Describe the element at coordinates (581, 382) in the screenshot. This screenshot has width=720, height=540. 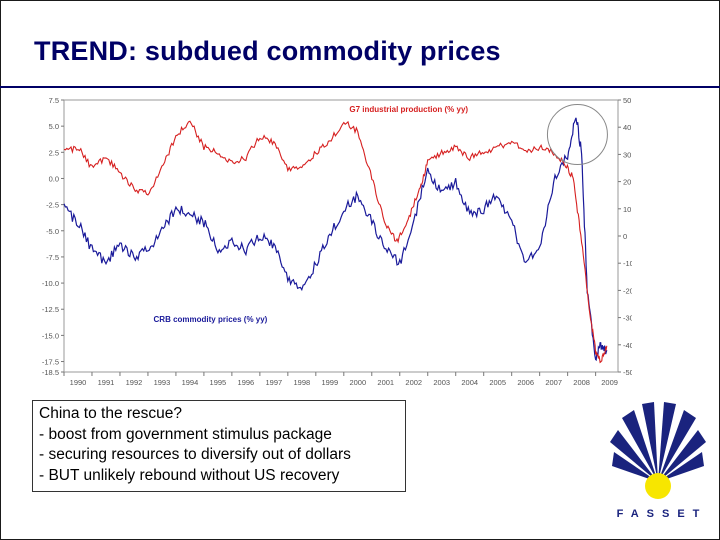
I see `x-tick-label: 2008` at that location.